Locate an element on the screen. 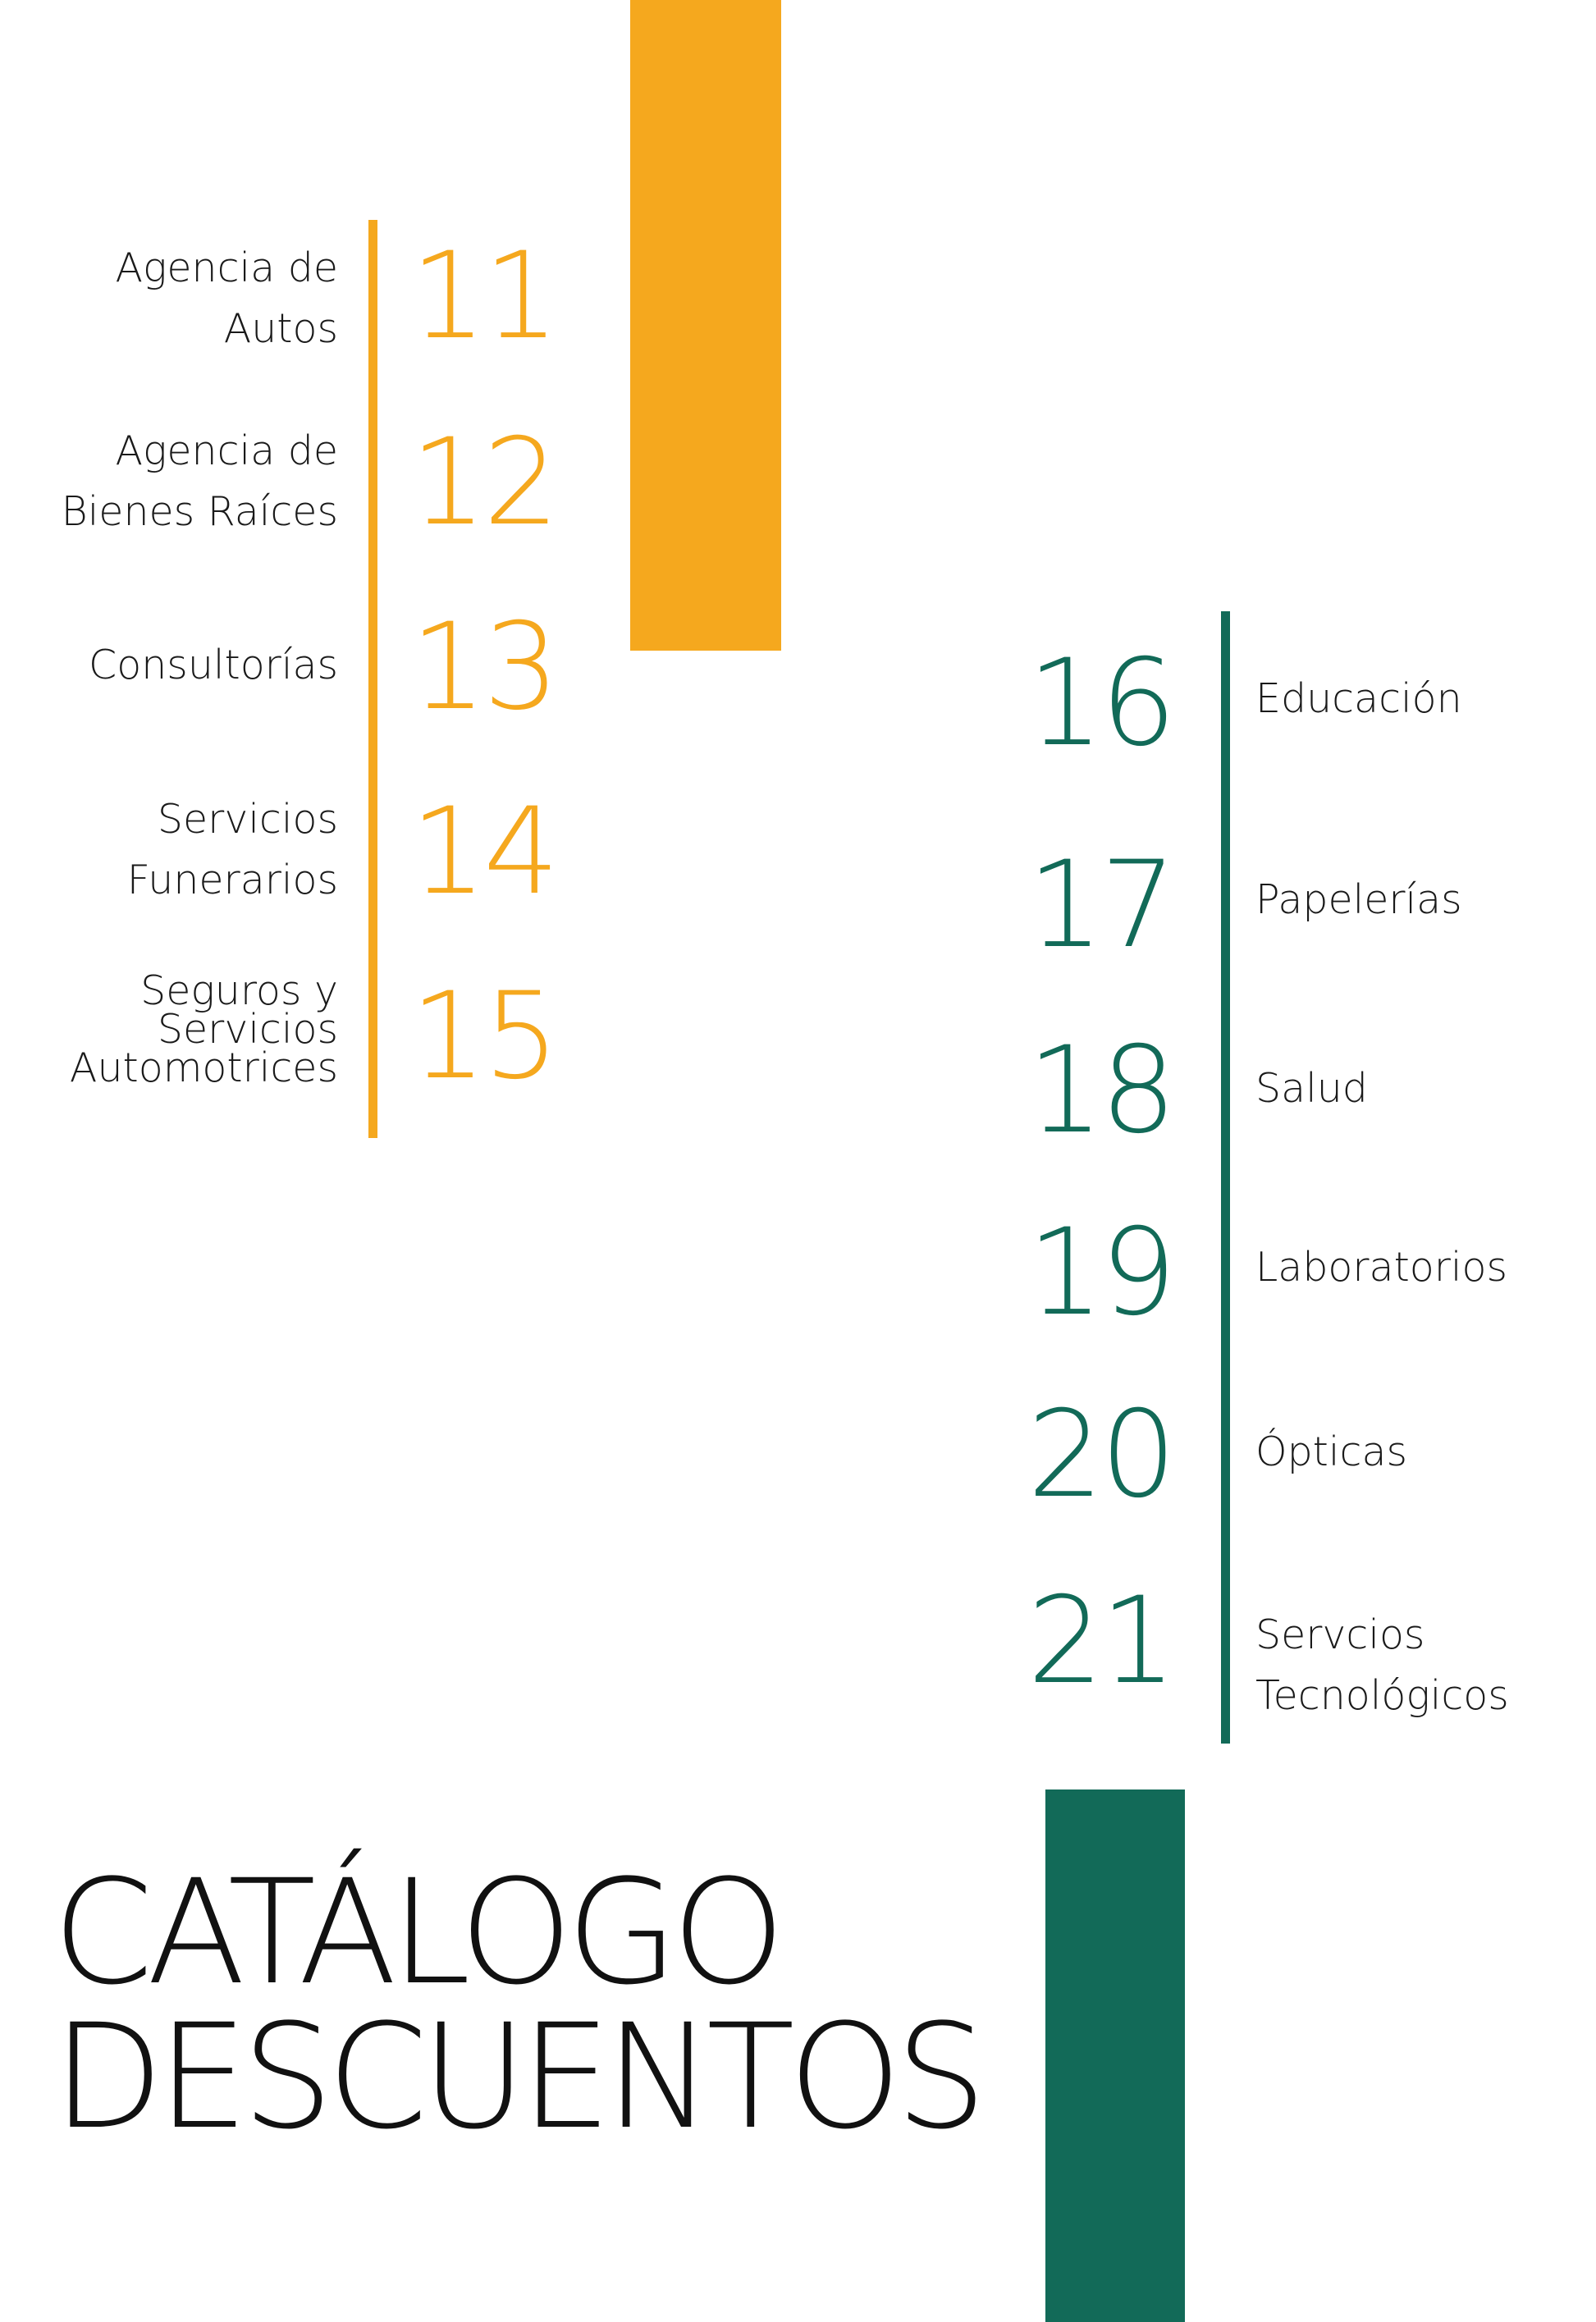  index-number-11: 11 is located at coordinates (485, 296).